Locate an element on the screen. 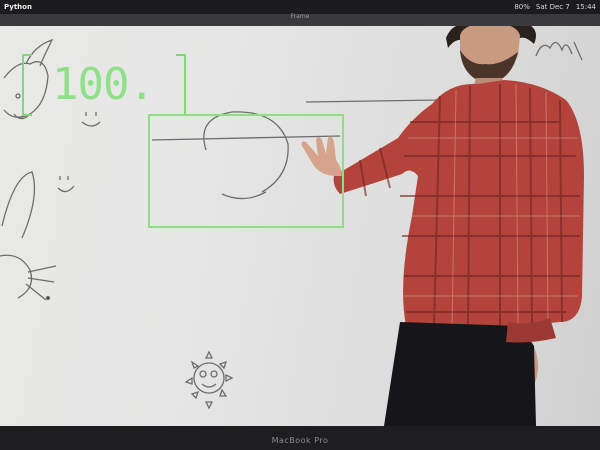 The image size is (600, 450). window-titlebar: Frame is located at coordinates (300, 20).